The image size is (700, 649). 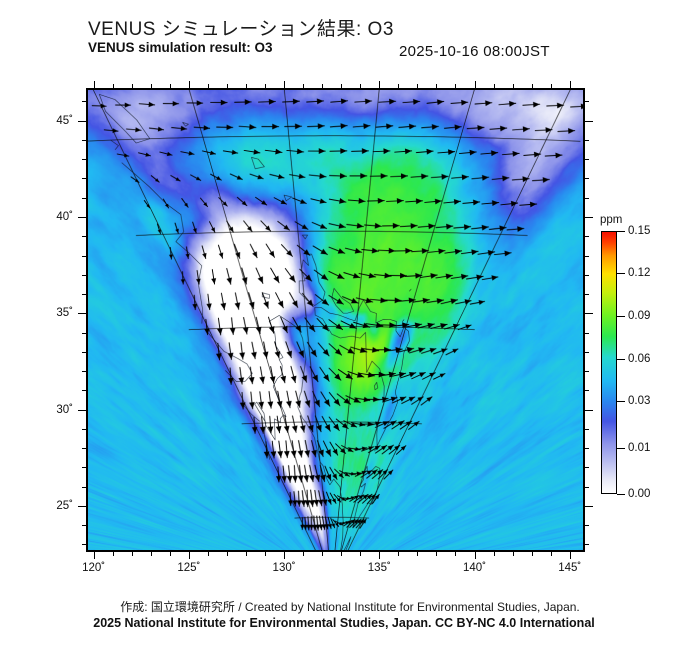 What do you see at coordinates (64, 409) in the screenshot?
I see `y-axis-label: 30˚` at bounding box center [64, 409].